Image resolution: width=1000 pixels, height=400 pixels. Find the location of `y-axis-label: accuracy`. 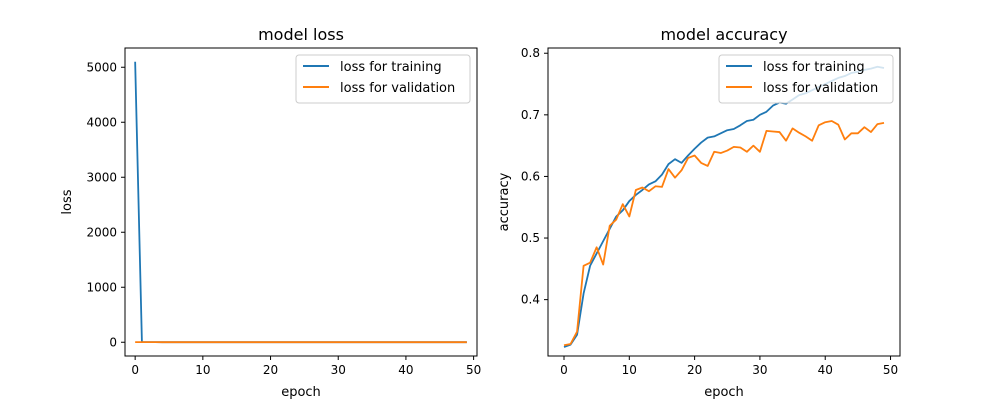

y-axis-label: accuracy is located at coordinates (504, 201).